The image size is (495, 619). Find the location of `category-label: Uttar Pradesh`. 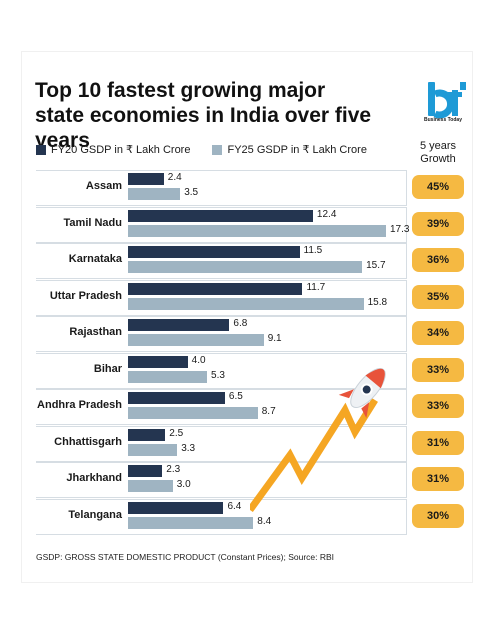

category-label: Uttar Pradesh is located at coordinates (85, 295).